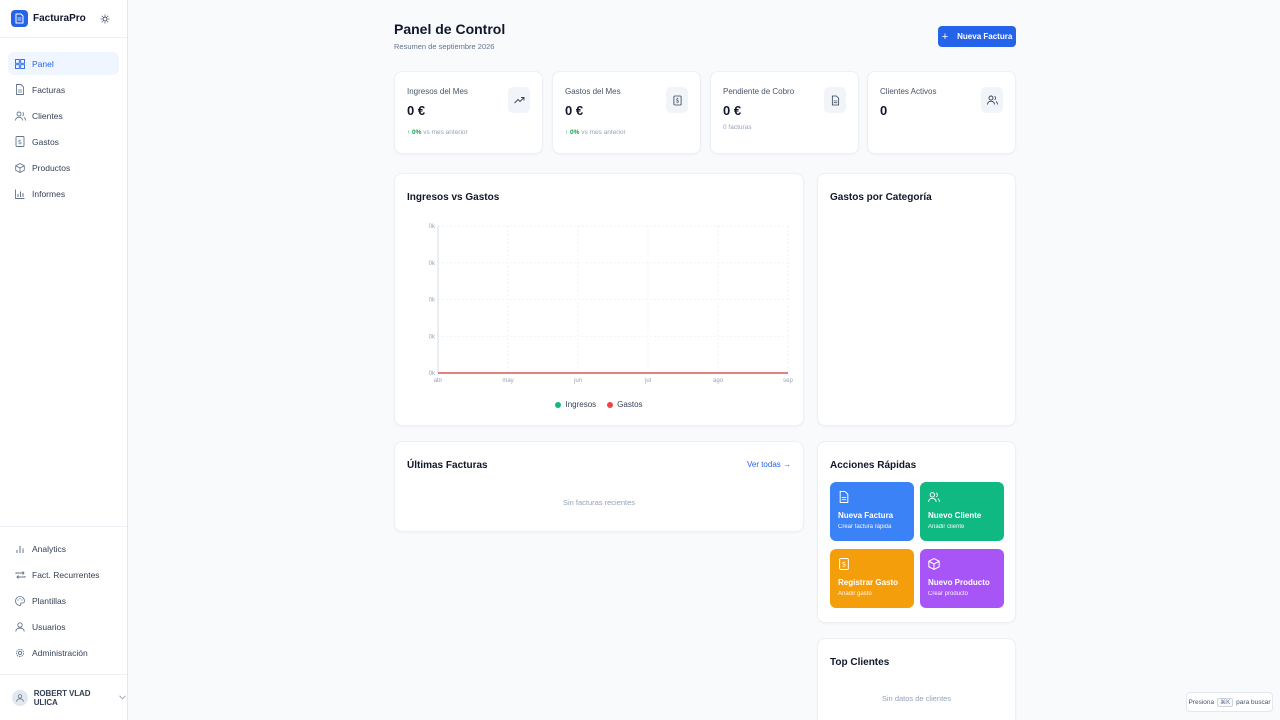  I want to click on sidebar-item-informes: Informes, so click(63, 193).